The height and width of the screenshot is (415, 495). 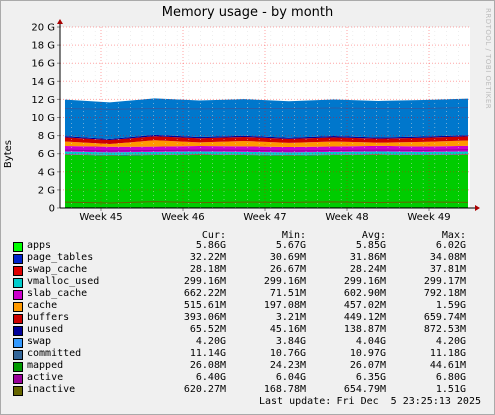 What do you see at coordinates (207, 329) in the screenshot?
I see `legend-cur-value: 65.52M` at bounding box center [207, 329].